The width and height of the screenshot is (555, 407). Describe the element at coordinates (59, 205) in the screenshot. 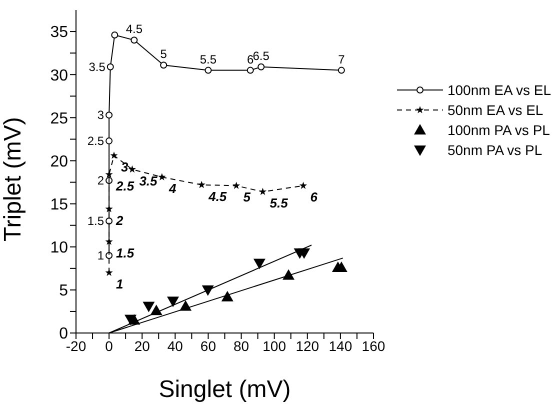

I see `y-tick-label: 15` at that location.